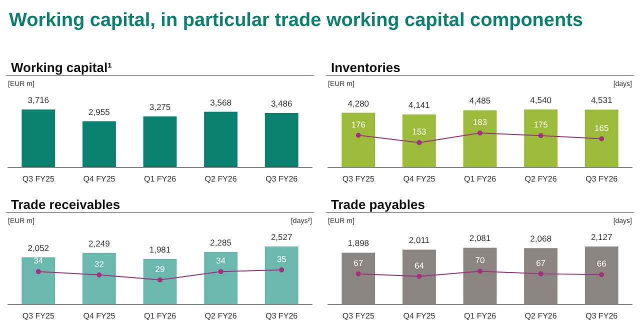 This screenshot has width=640, height=328. Describe the element at coordinates (281, 237) in the screenshot. I see `data-label: 2,527` at that location.